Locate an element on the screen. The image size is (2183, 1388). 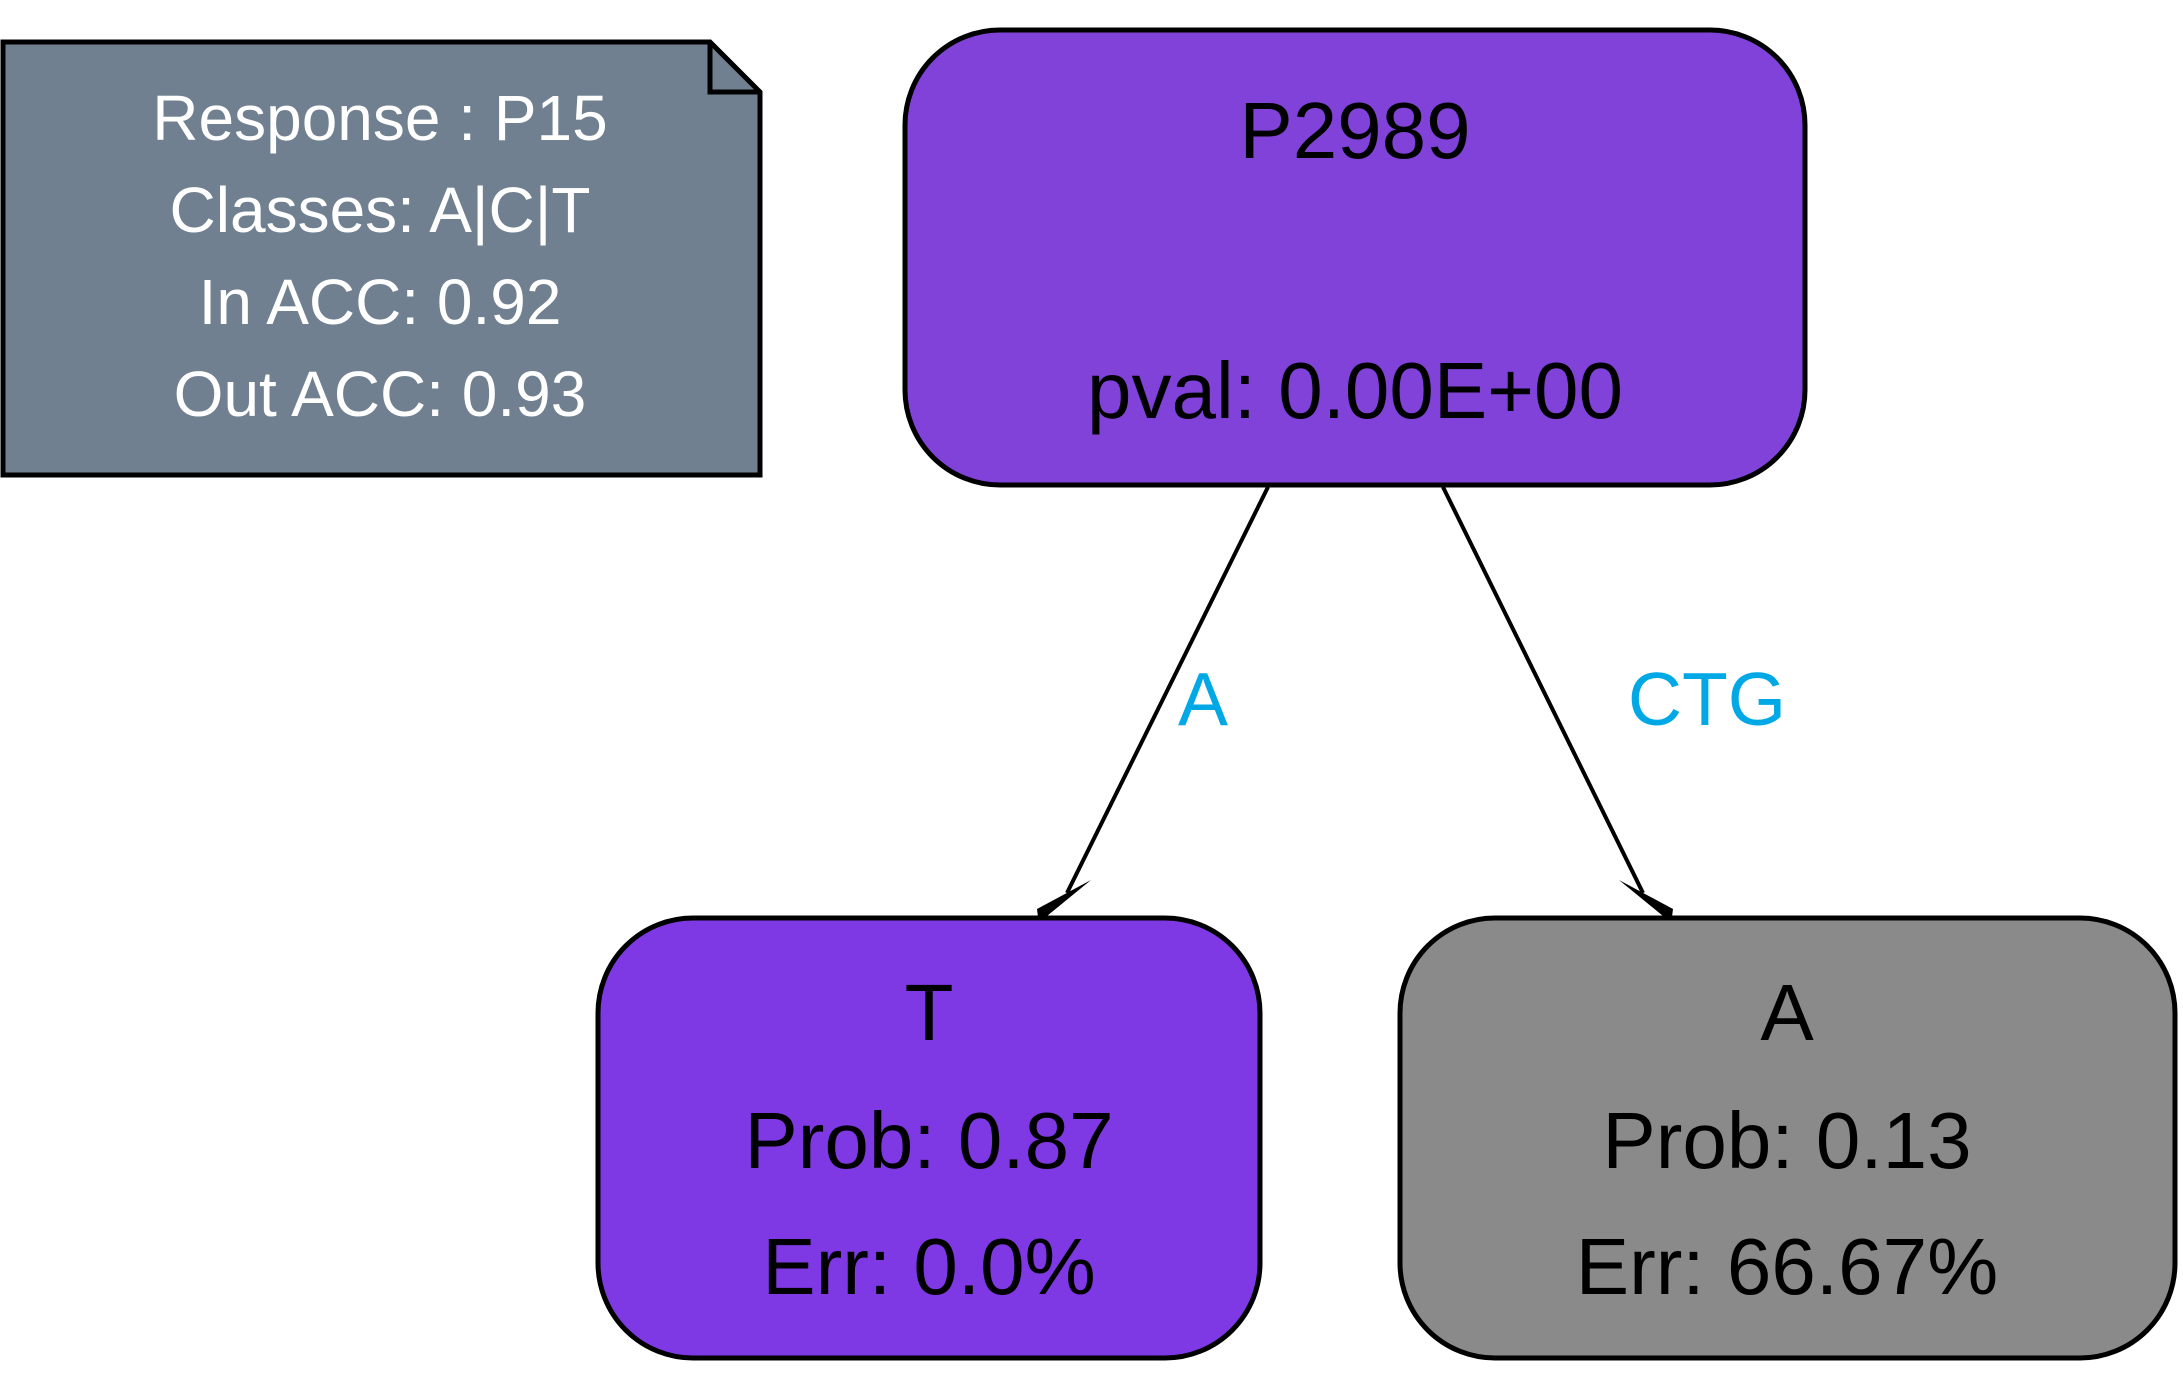
leaf-node-a-box is located at coordinates (1787, 1138).